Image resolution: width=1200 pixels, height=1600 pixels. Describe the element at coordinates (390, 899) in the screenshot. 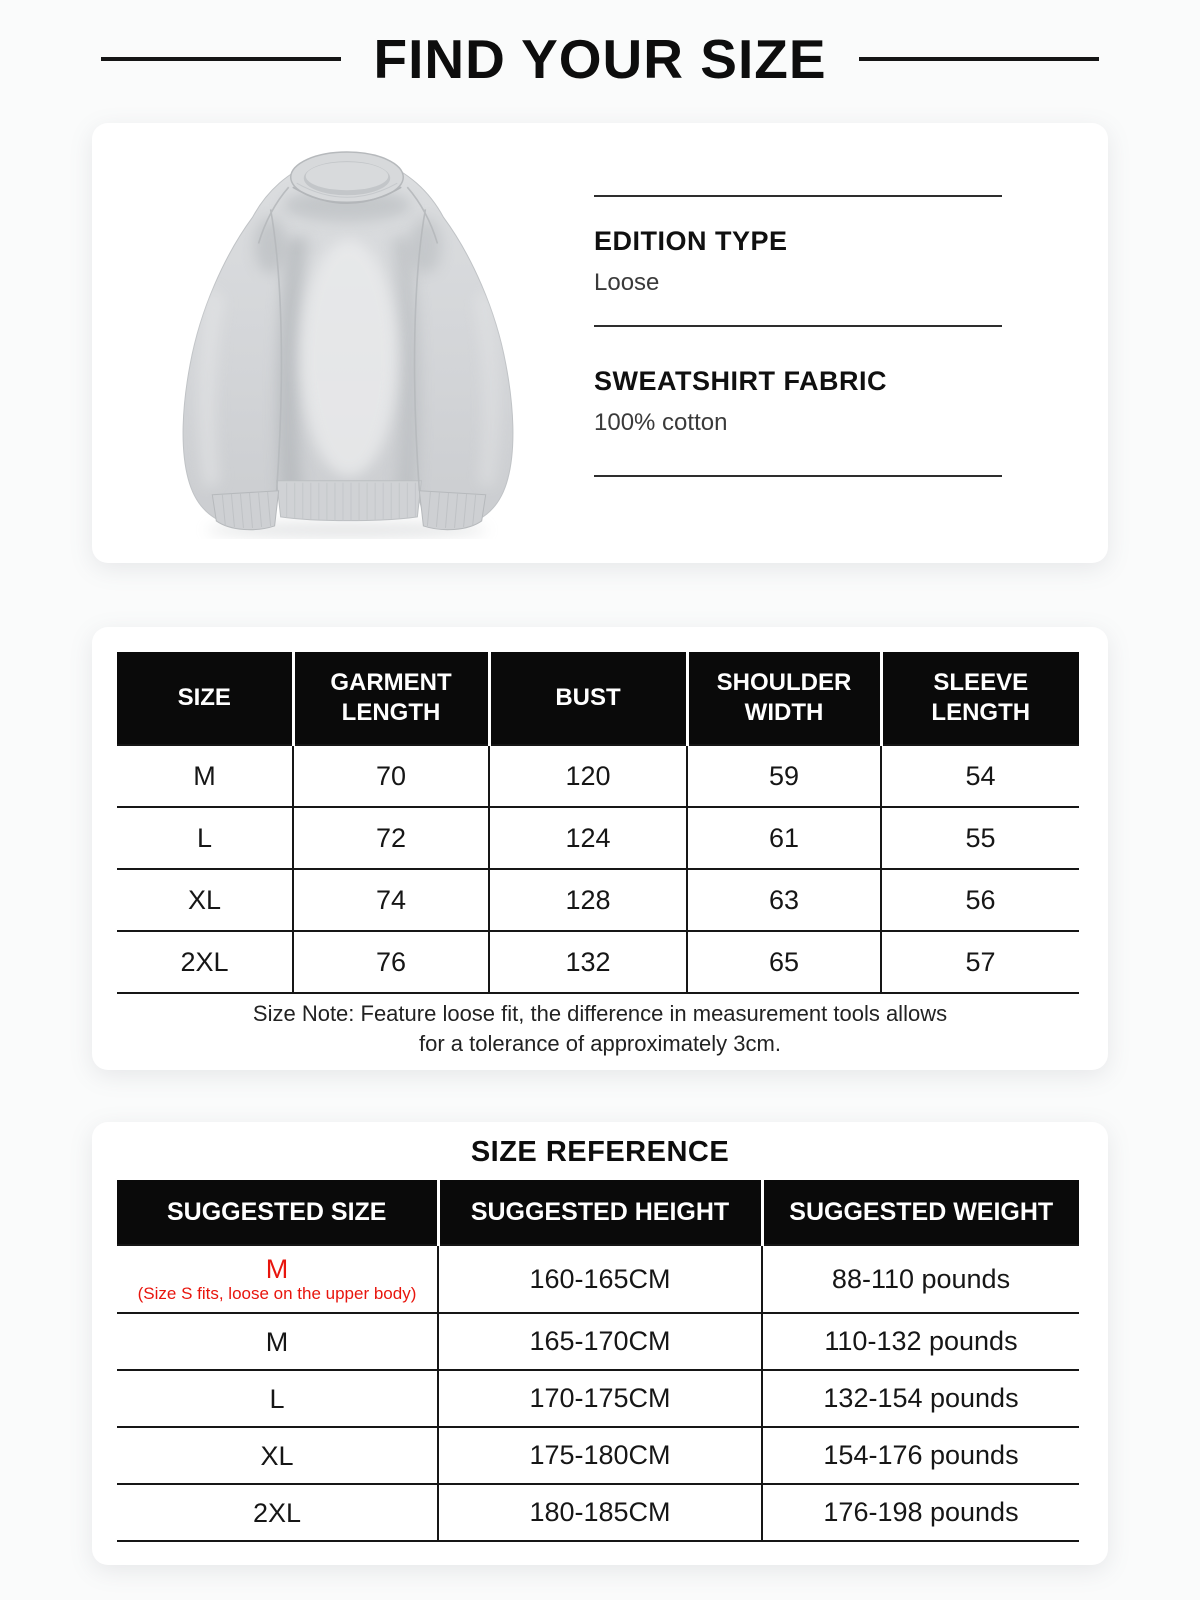

I see `cell-garment-length: 74` at that location.